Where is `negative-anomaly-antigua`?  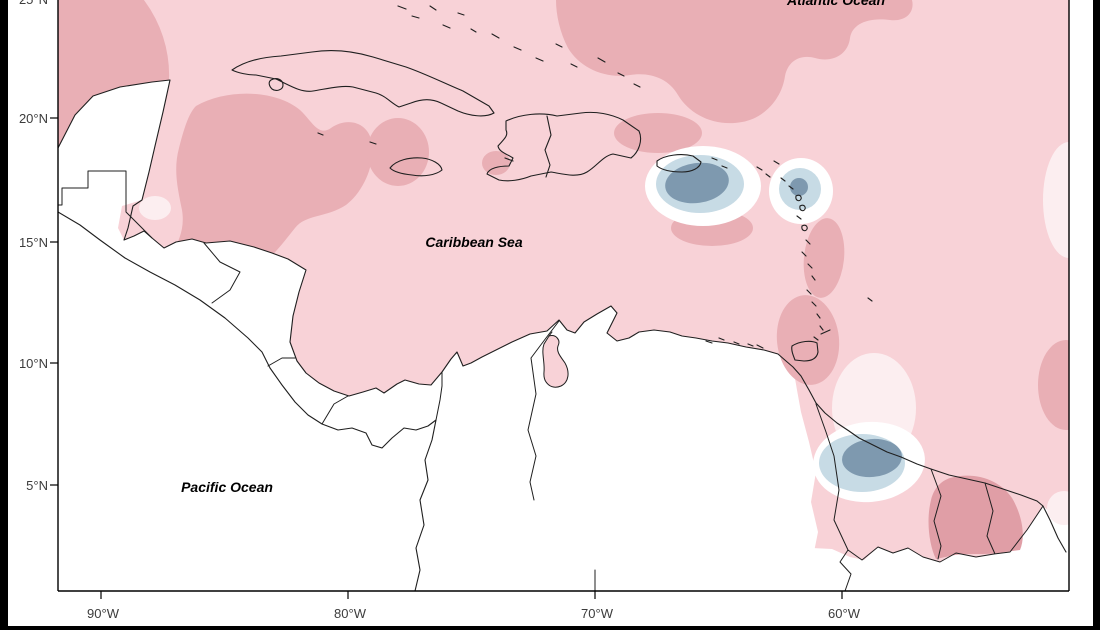
negative-anomaly-antigua is located at coordinates (801, 191).